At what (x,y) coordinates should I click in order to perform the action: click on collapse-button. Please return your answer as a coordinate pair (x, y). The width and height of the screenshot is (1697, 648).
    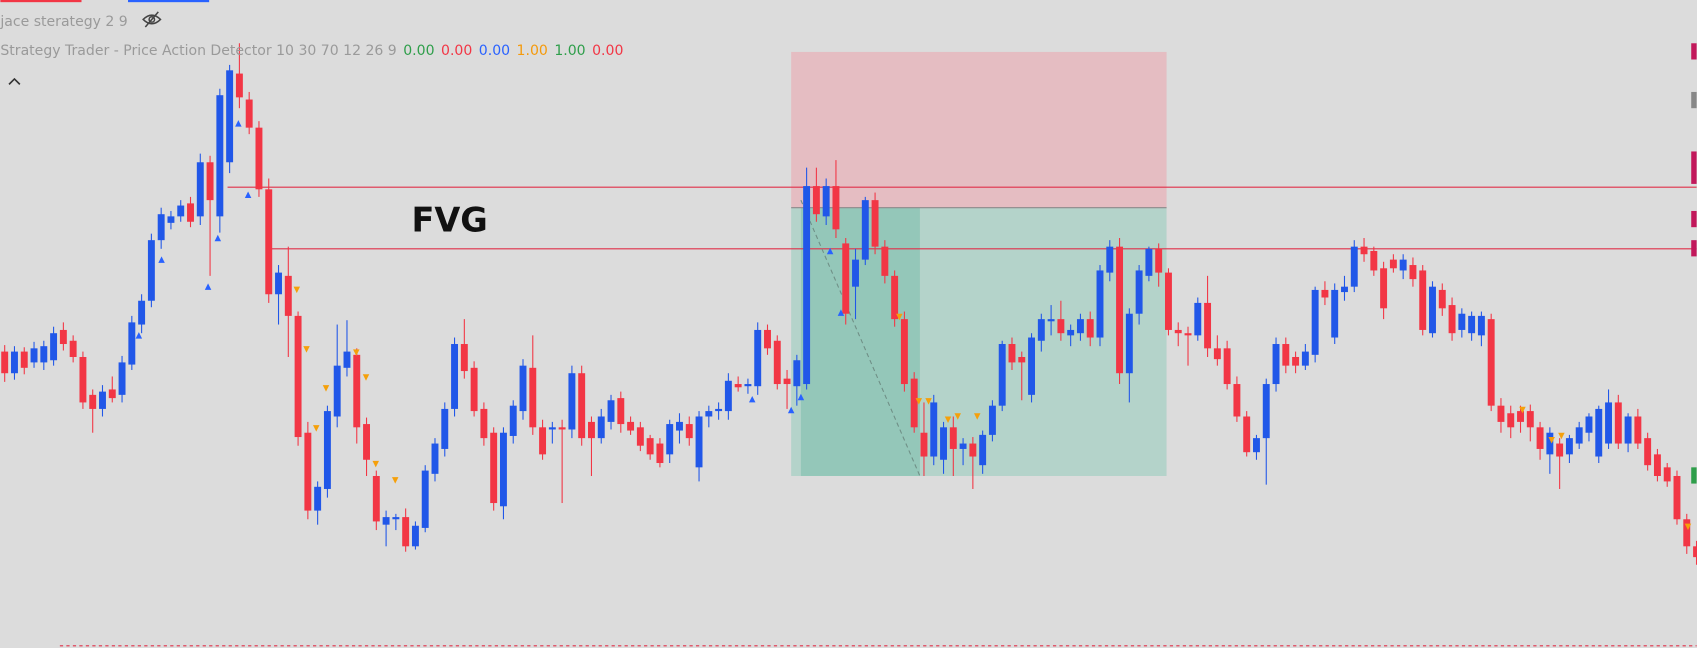
    Looking at the image, I should click on (14, 81).